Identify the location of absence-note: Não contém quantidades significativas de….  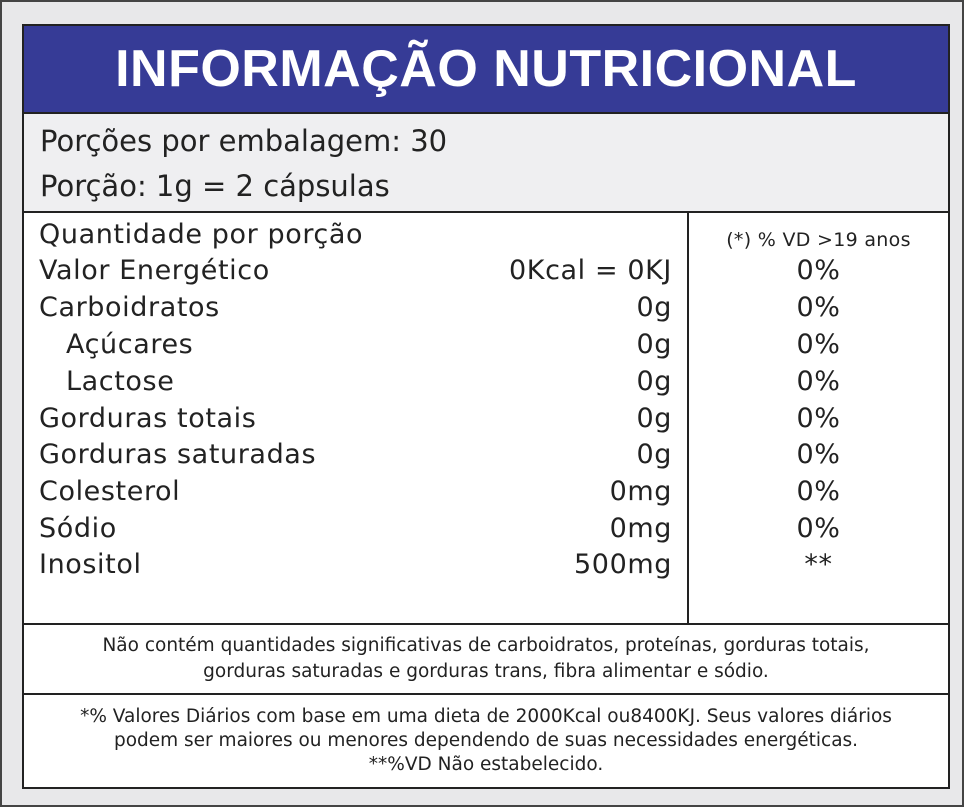
(486, 660).